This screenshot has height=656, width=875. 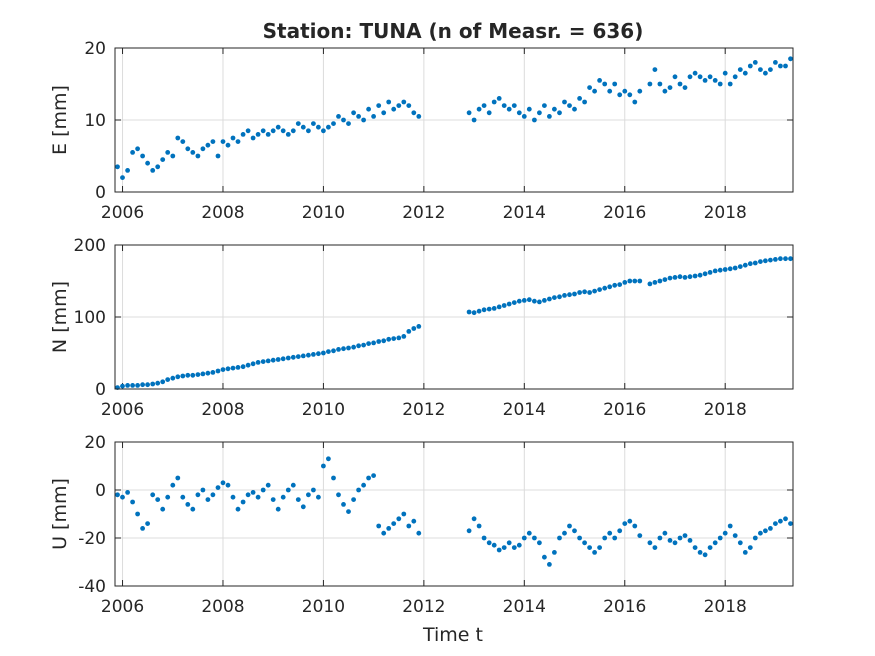 What do you see at coordinates (624, 410) in the screenshot?
I see `north-x-tick-label: 2016` at bounding box center [624, 410].